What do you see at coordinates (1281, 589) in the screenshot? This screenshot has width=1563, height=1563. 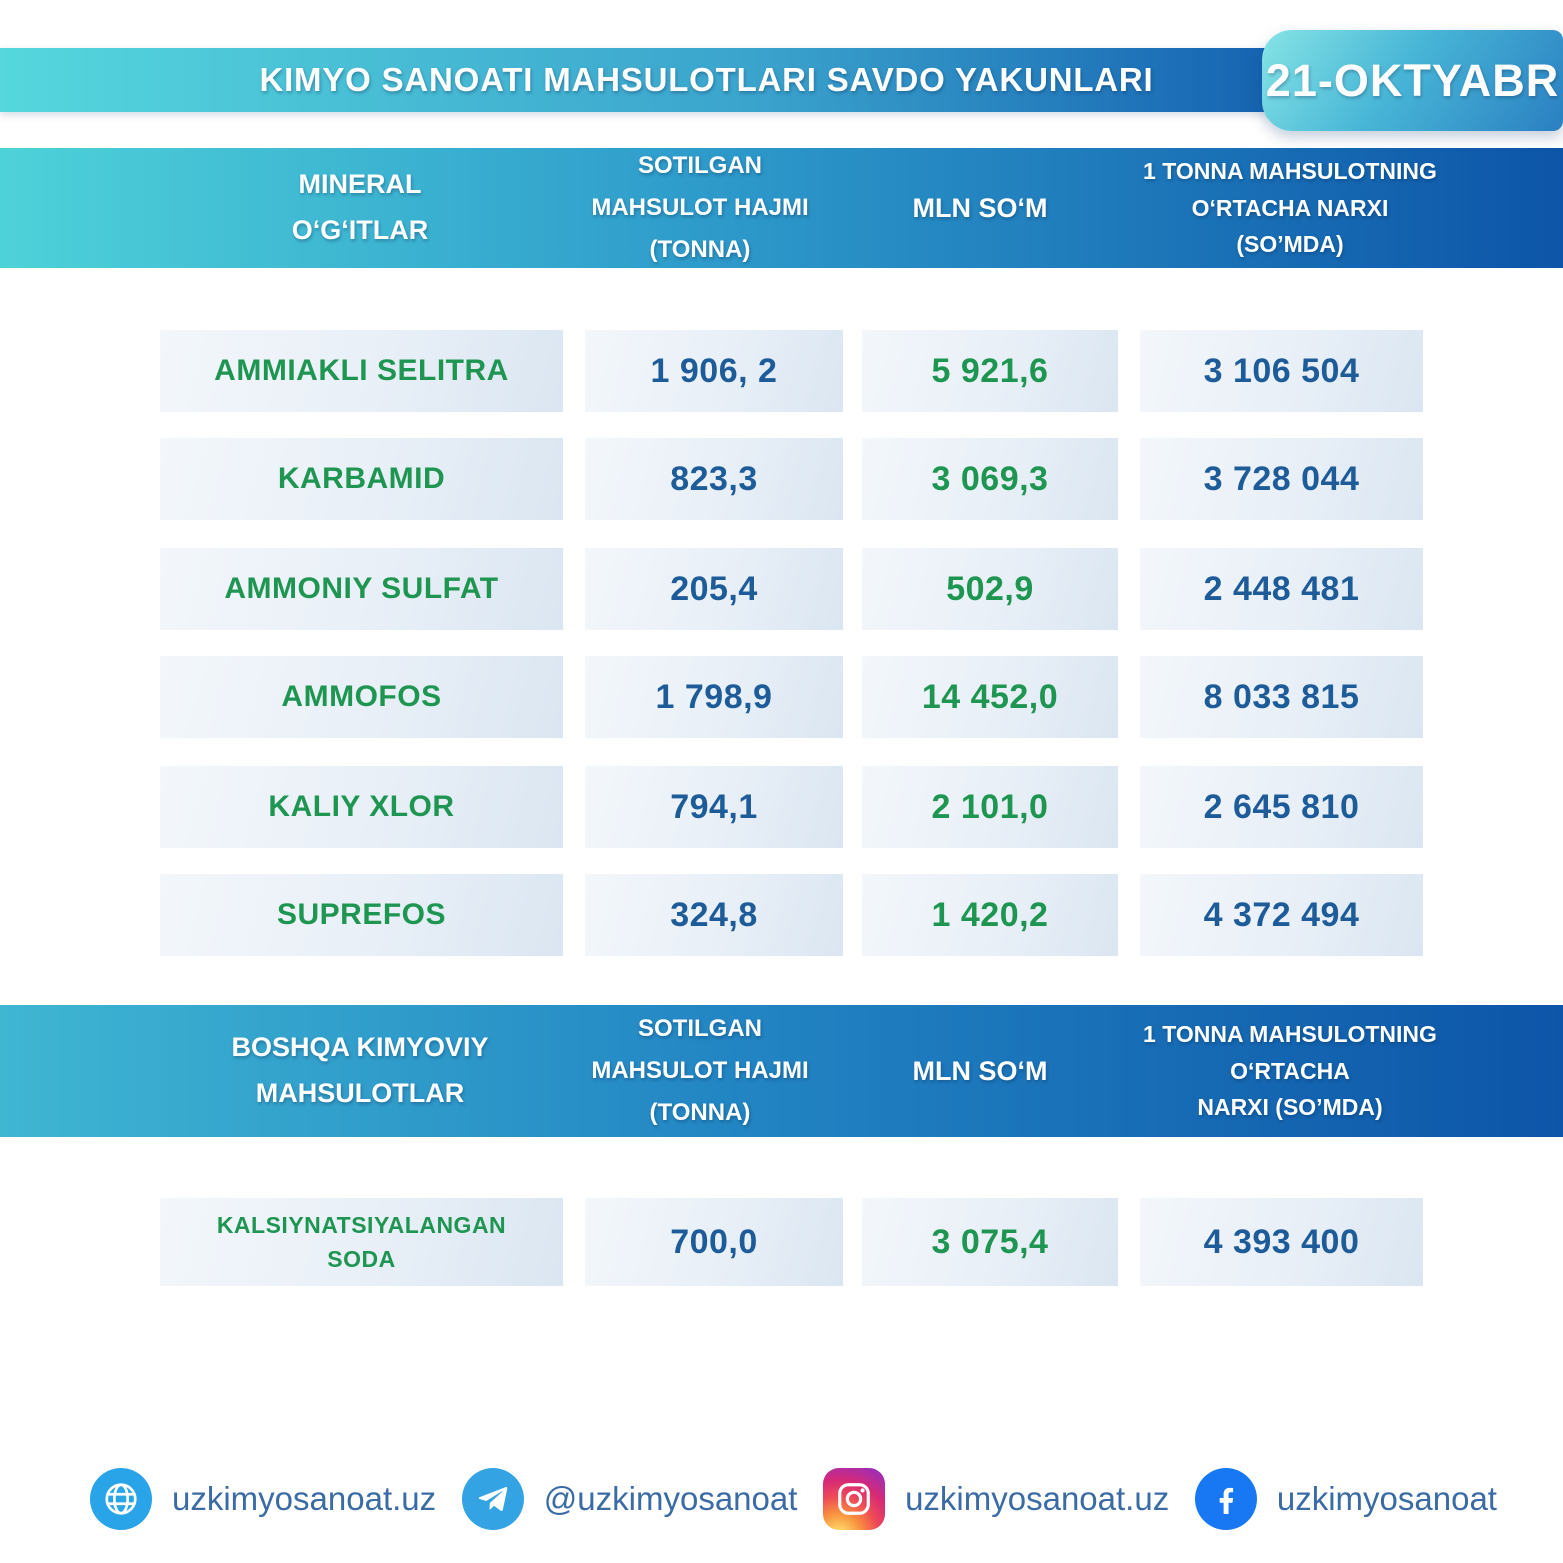 I see `avg-price-cell: 2 448 481` at bounding box center [1281, 589].